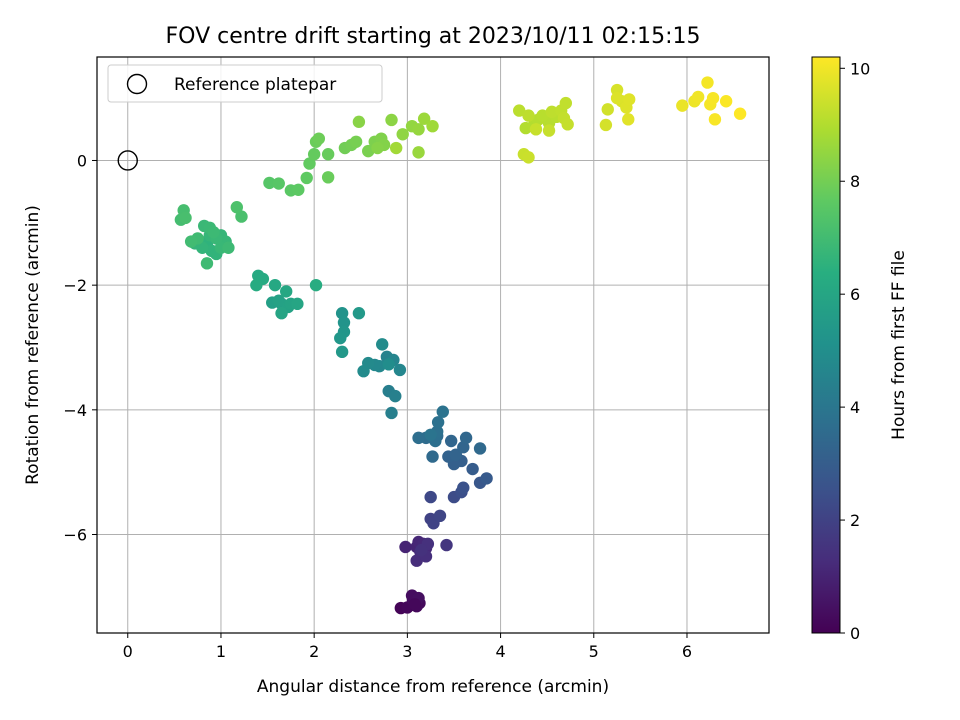 Image resolution: width=960 pixels, height=720 pixels. I want to click on y-axis-label: Rotation from reference (arcmin), so click(33, 345).